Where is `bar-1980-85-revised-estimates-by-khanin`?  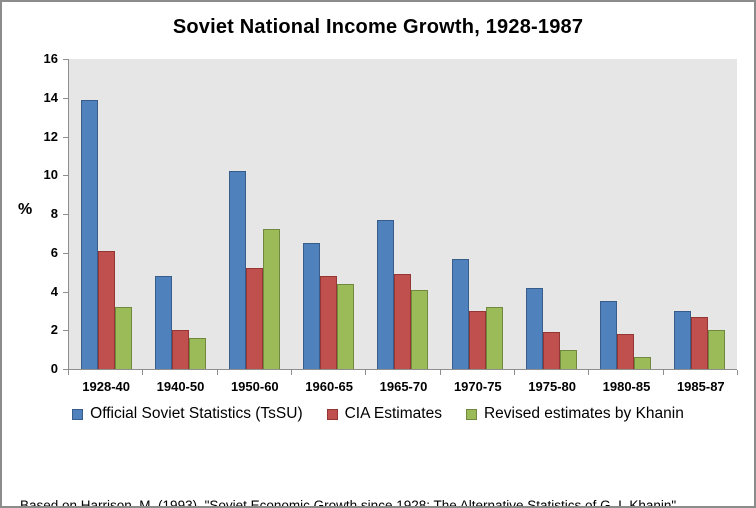 bar-1980-85-revised-estimates-by-khanin is located at coordinates (643, 363).